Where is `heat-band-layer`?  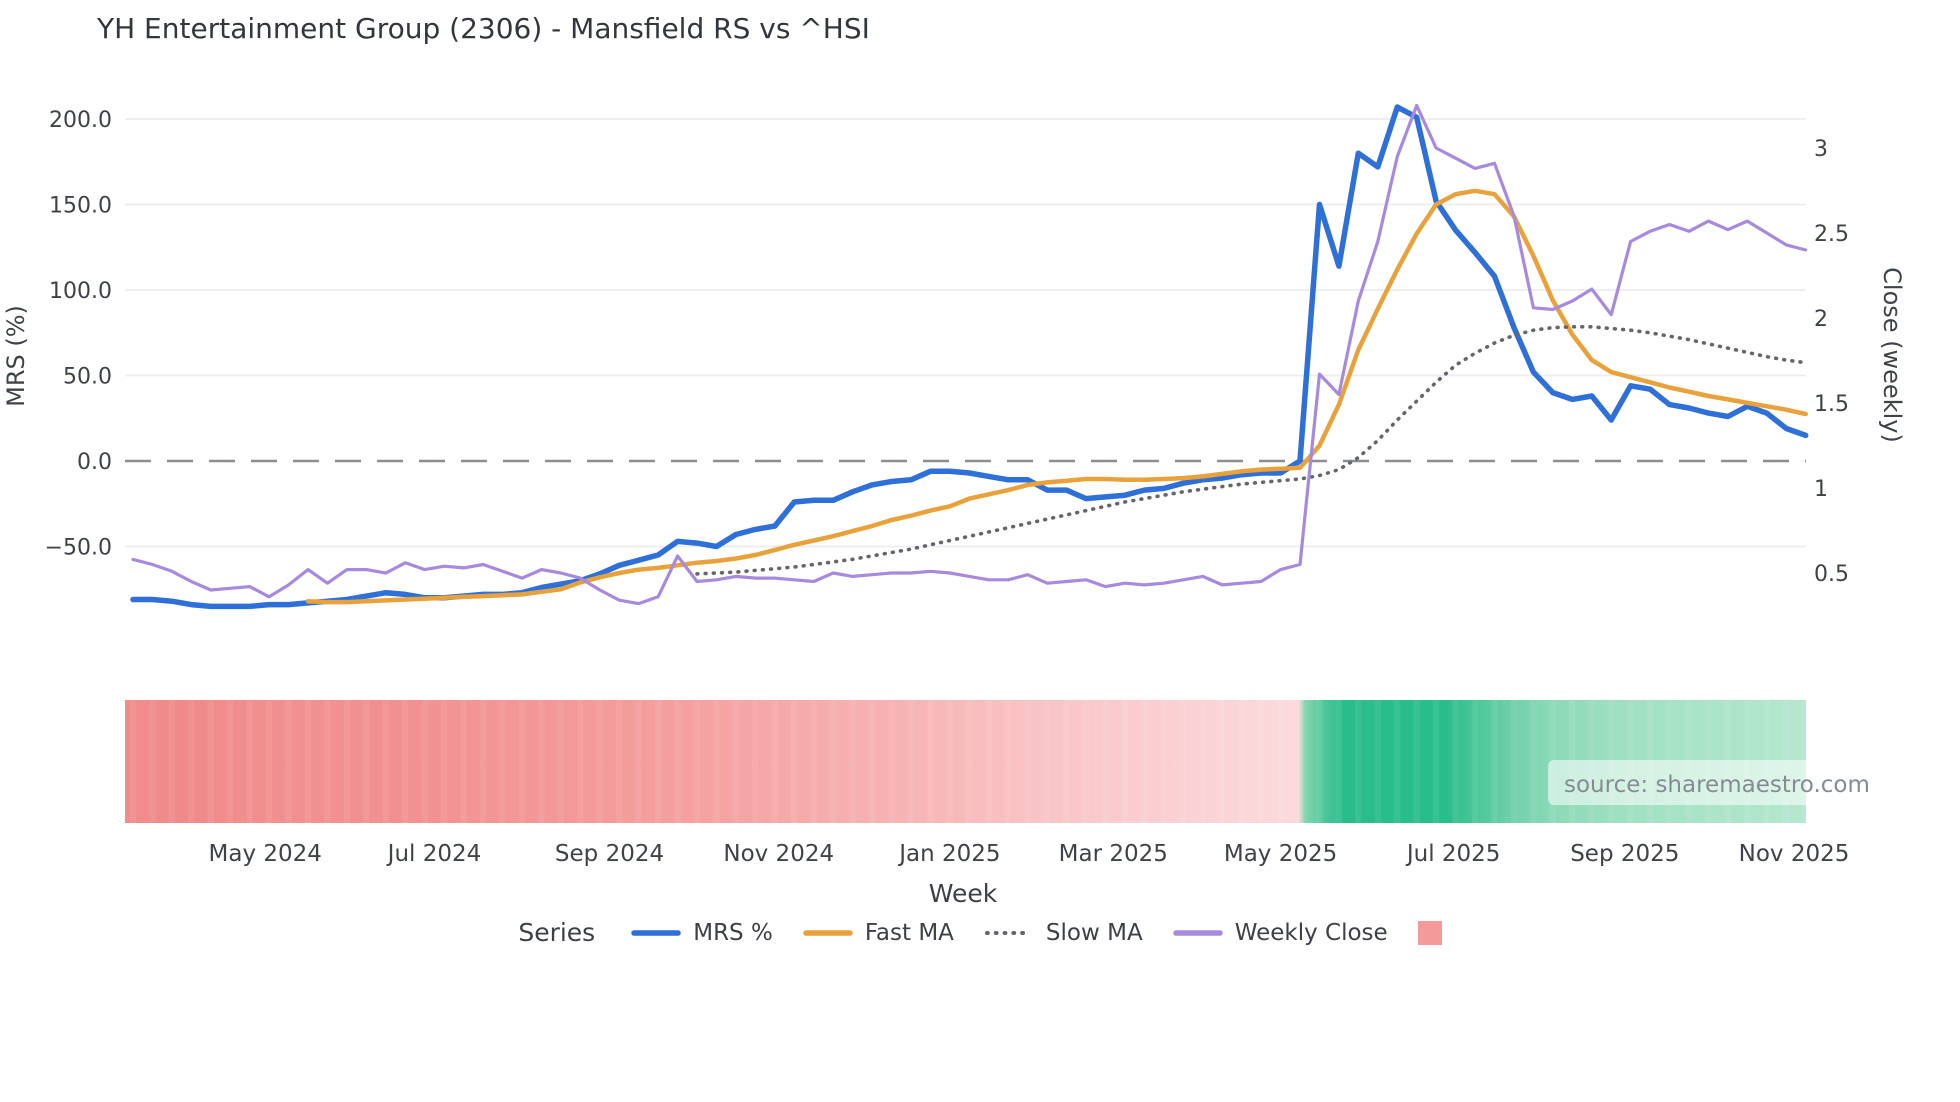
heat-band-layer is located at coordinates (965, 761).